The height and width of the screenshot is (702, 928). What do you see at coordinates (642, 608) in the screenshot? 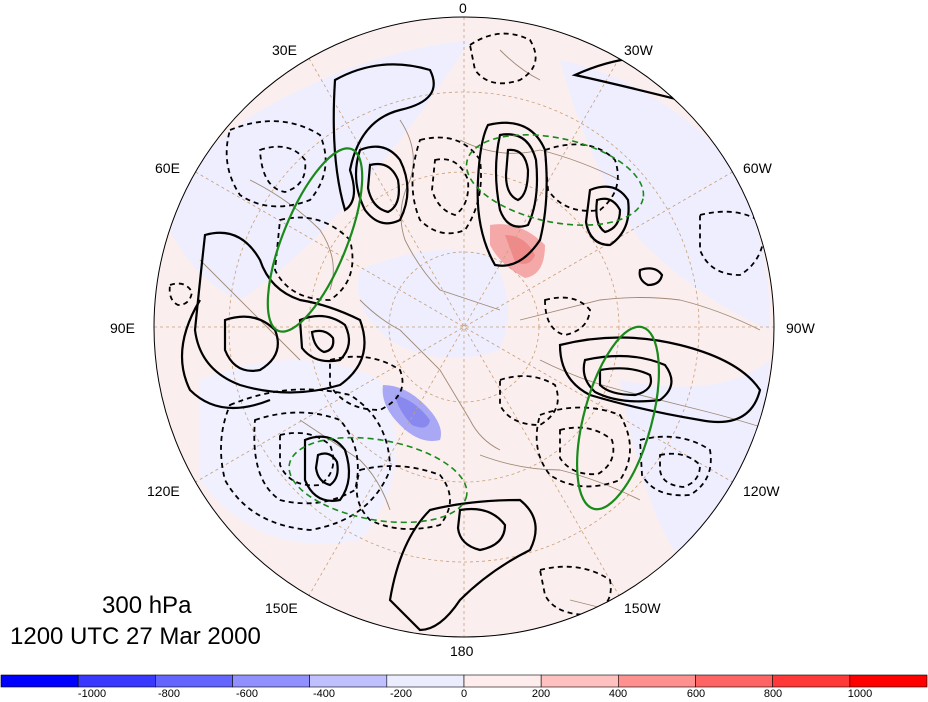
I see `lon-label-150w: 150W` at bounding box center [642, 608].